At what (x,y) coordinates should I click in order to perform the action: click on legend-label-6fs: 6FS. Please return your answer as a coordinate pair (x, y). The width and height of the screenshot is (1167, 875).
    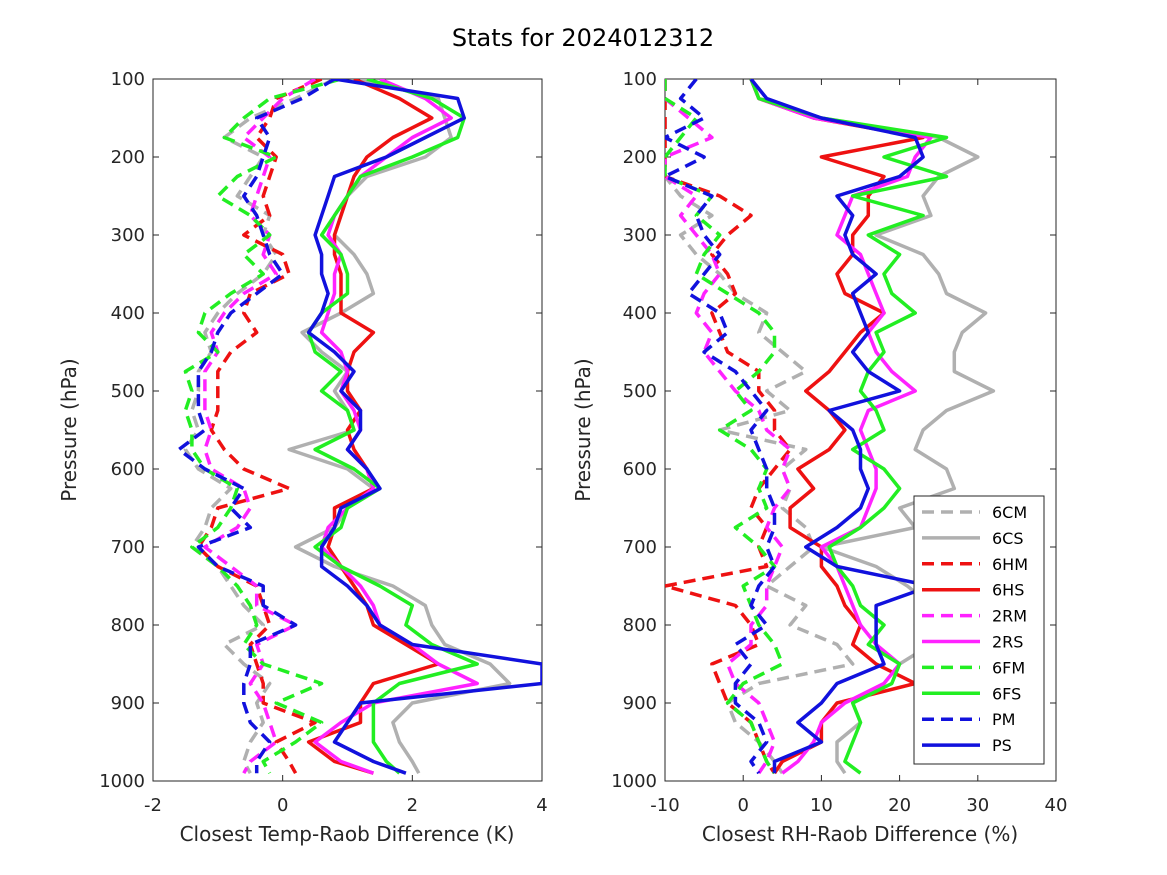
    Looking at the image, I should click on (1006, 693).